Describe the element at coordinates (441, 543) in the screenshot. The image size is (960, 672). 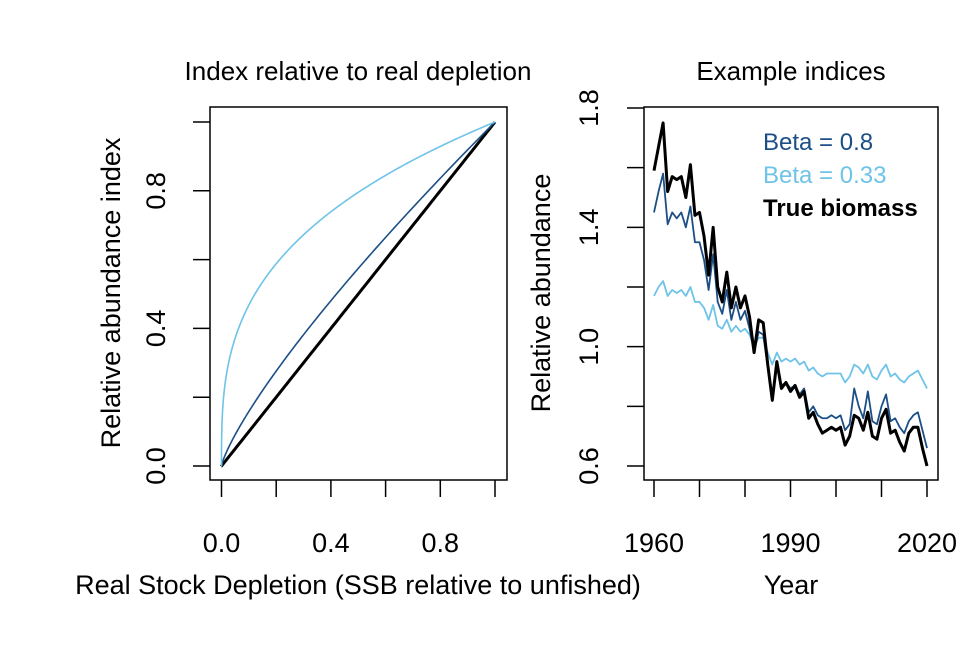
I see `left-x-tick-label: 0.8` at that location.